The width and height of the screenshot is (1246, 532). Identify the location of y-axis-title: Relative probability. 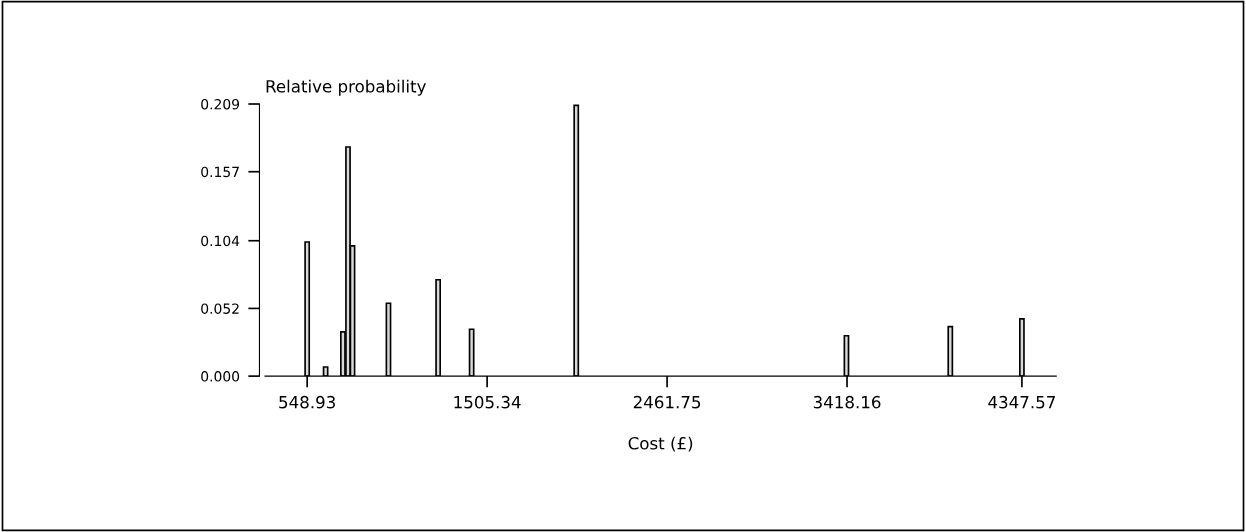
(346, 87).